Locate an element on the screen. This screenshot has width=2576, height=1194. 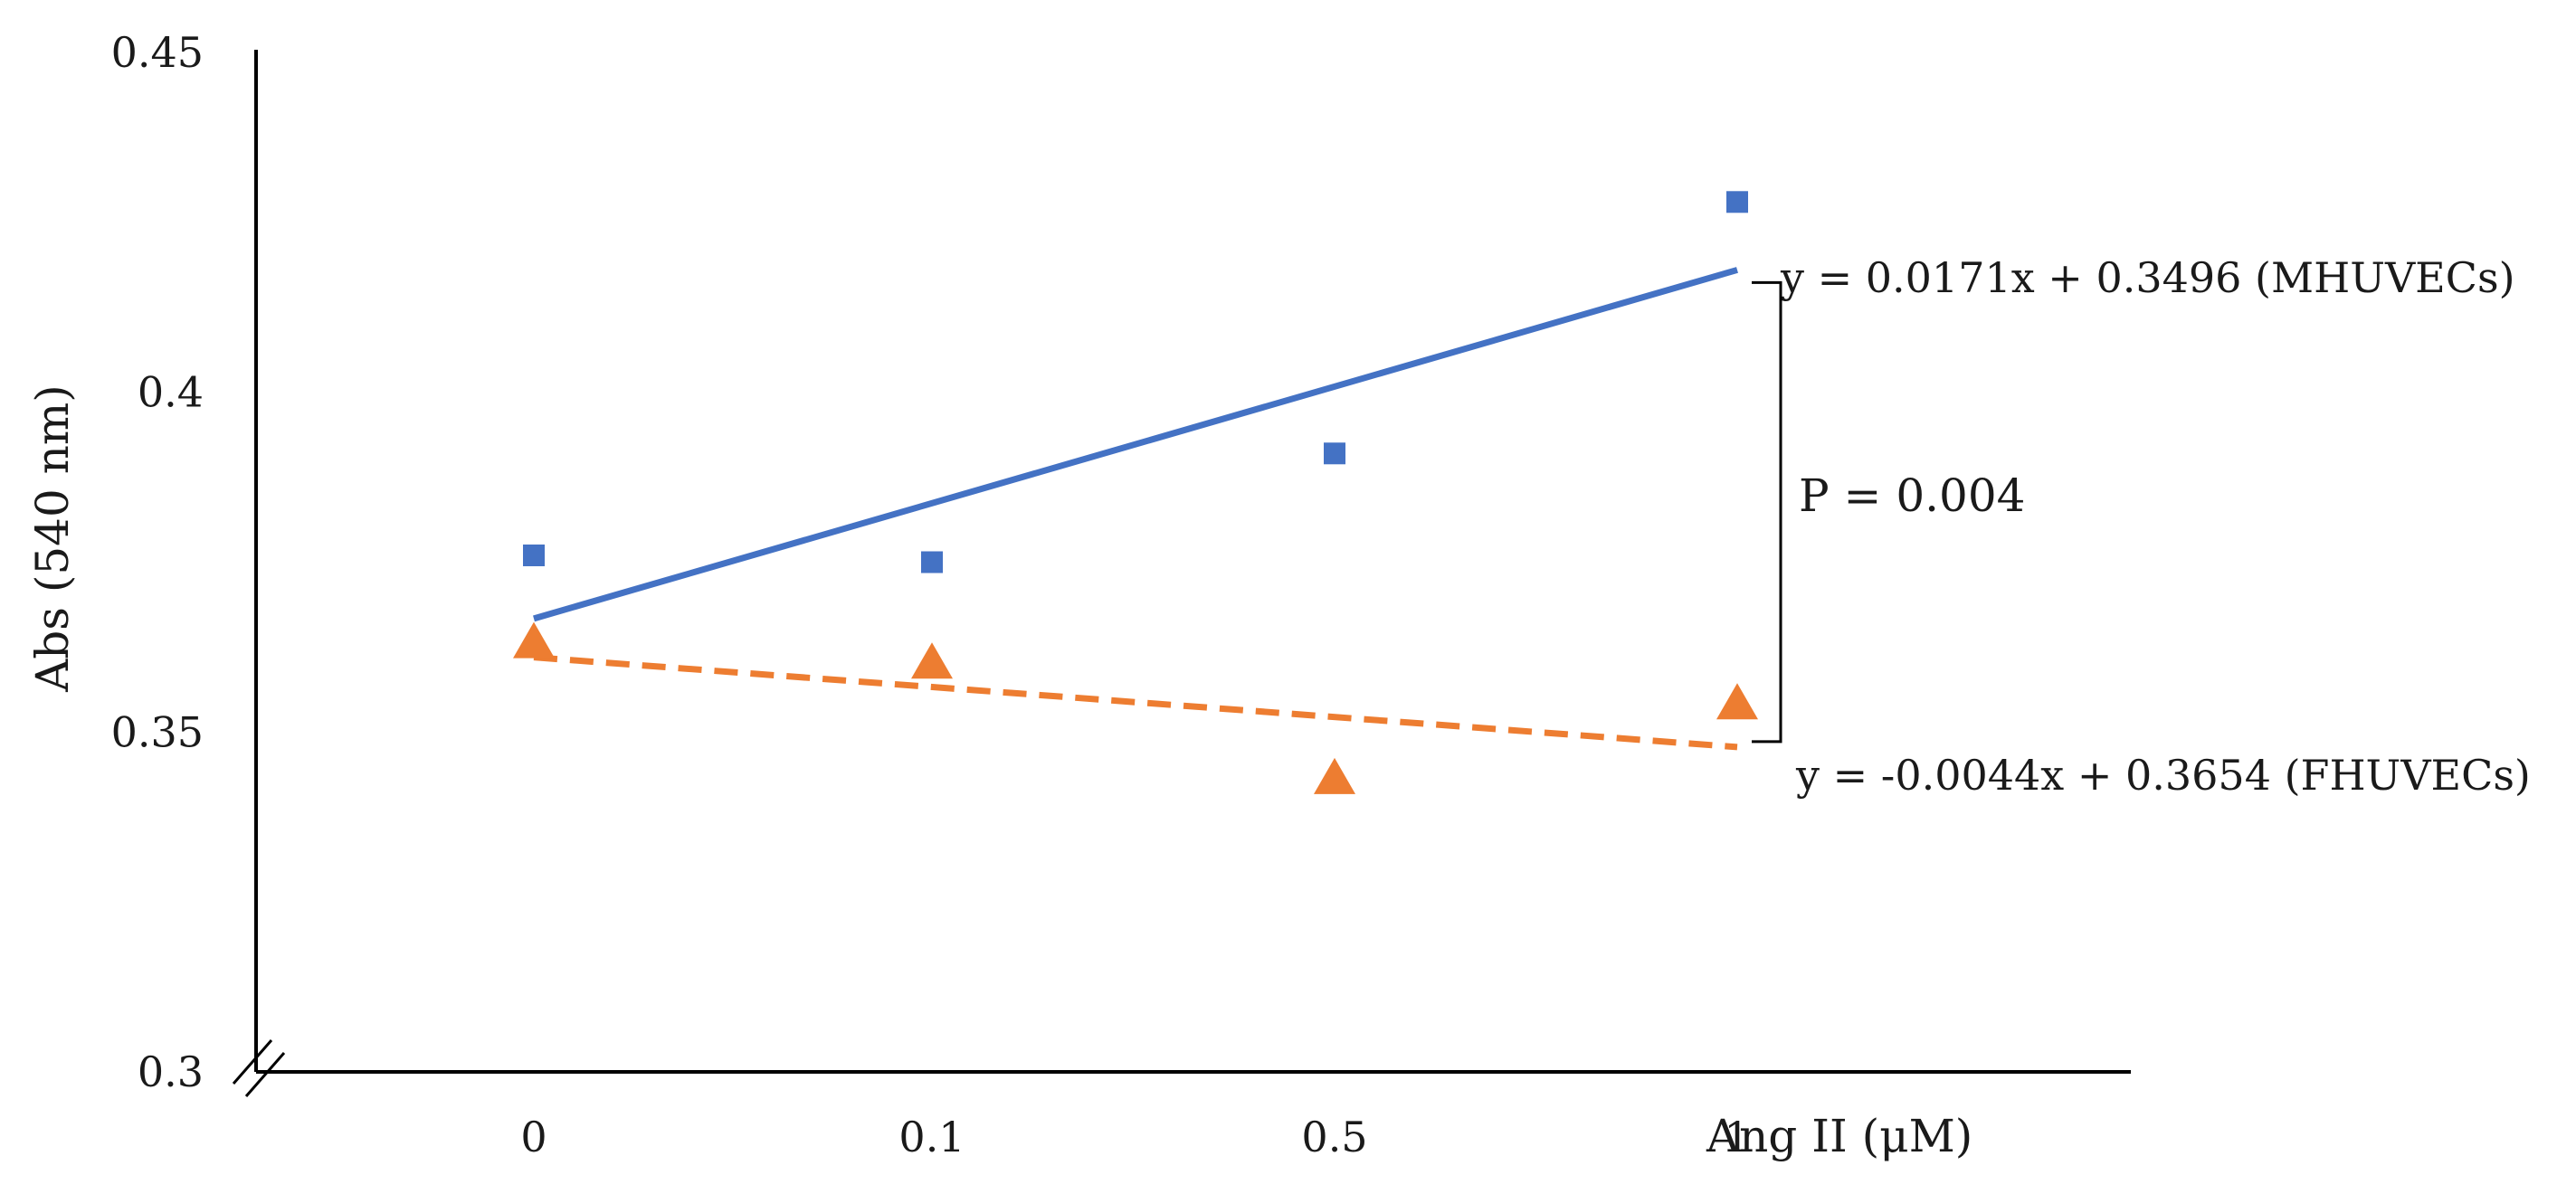
x-tick-label: 0 is located at coordinates (533, 1137).